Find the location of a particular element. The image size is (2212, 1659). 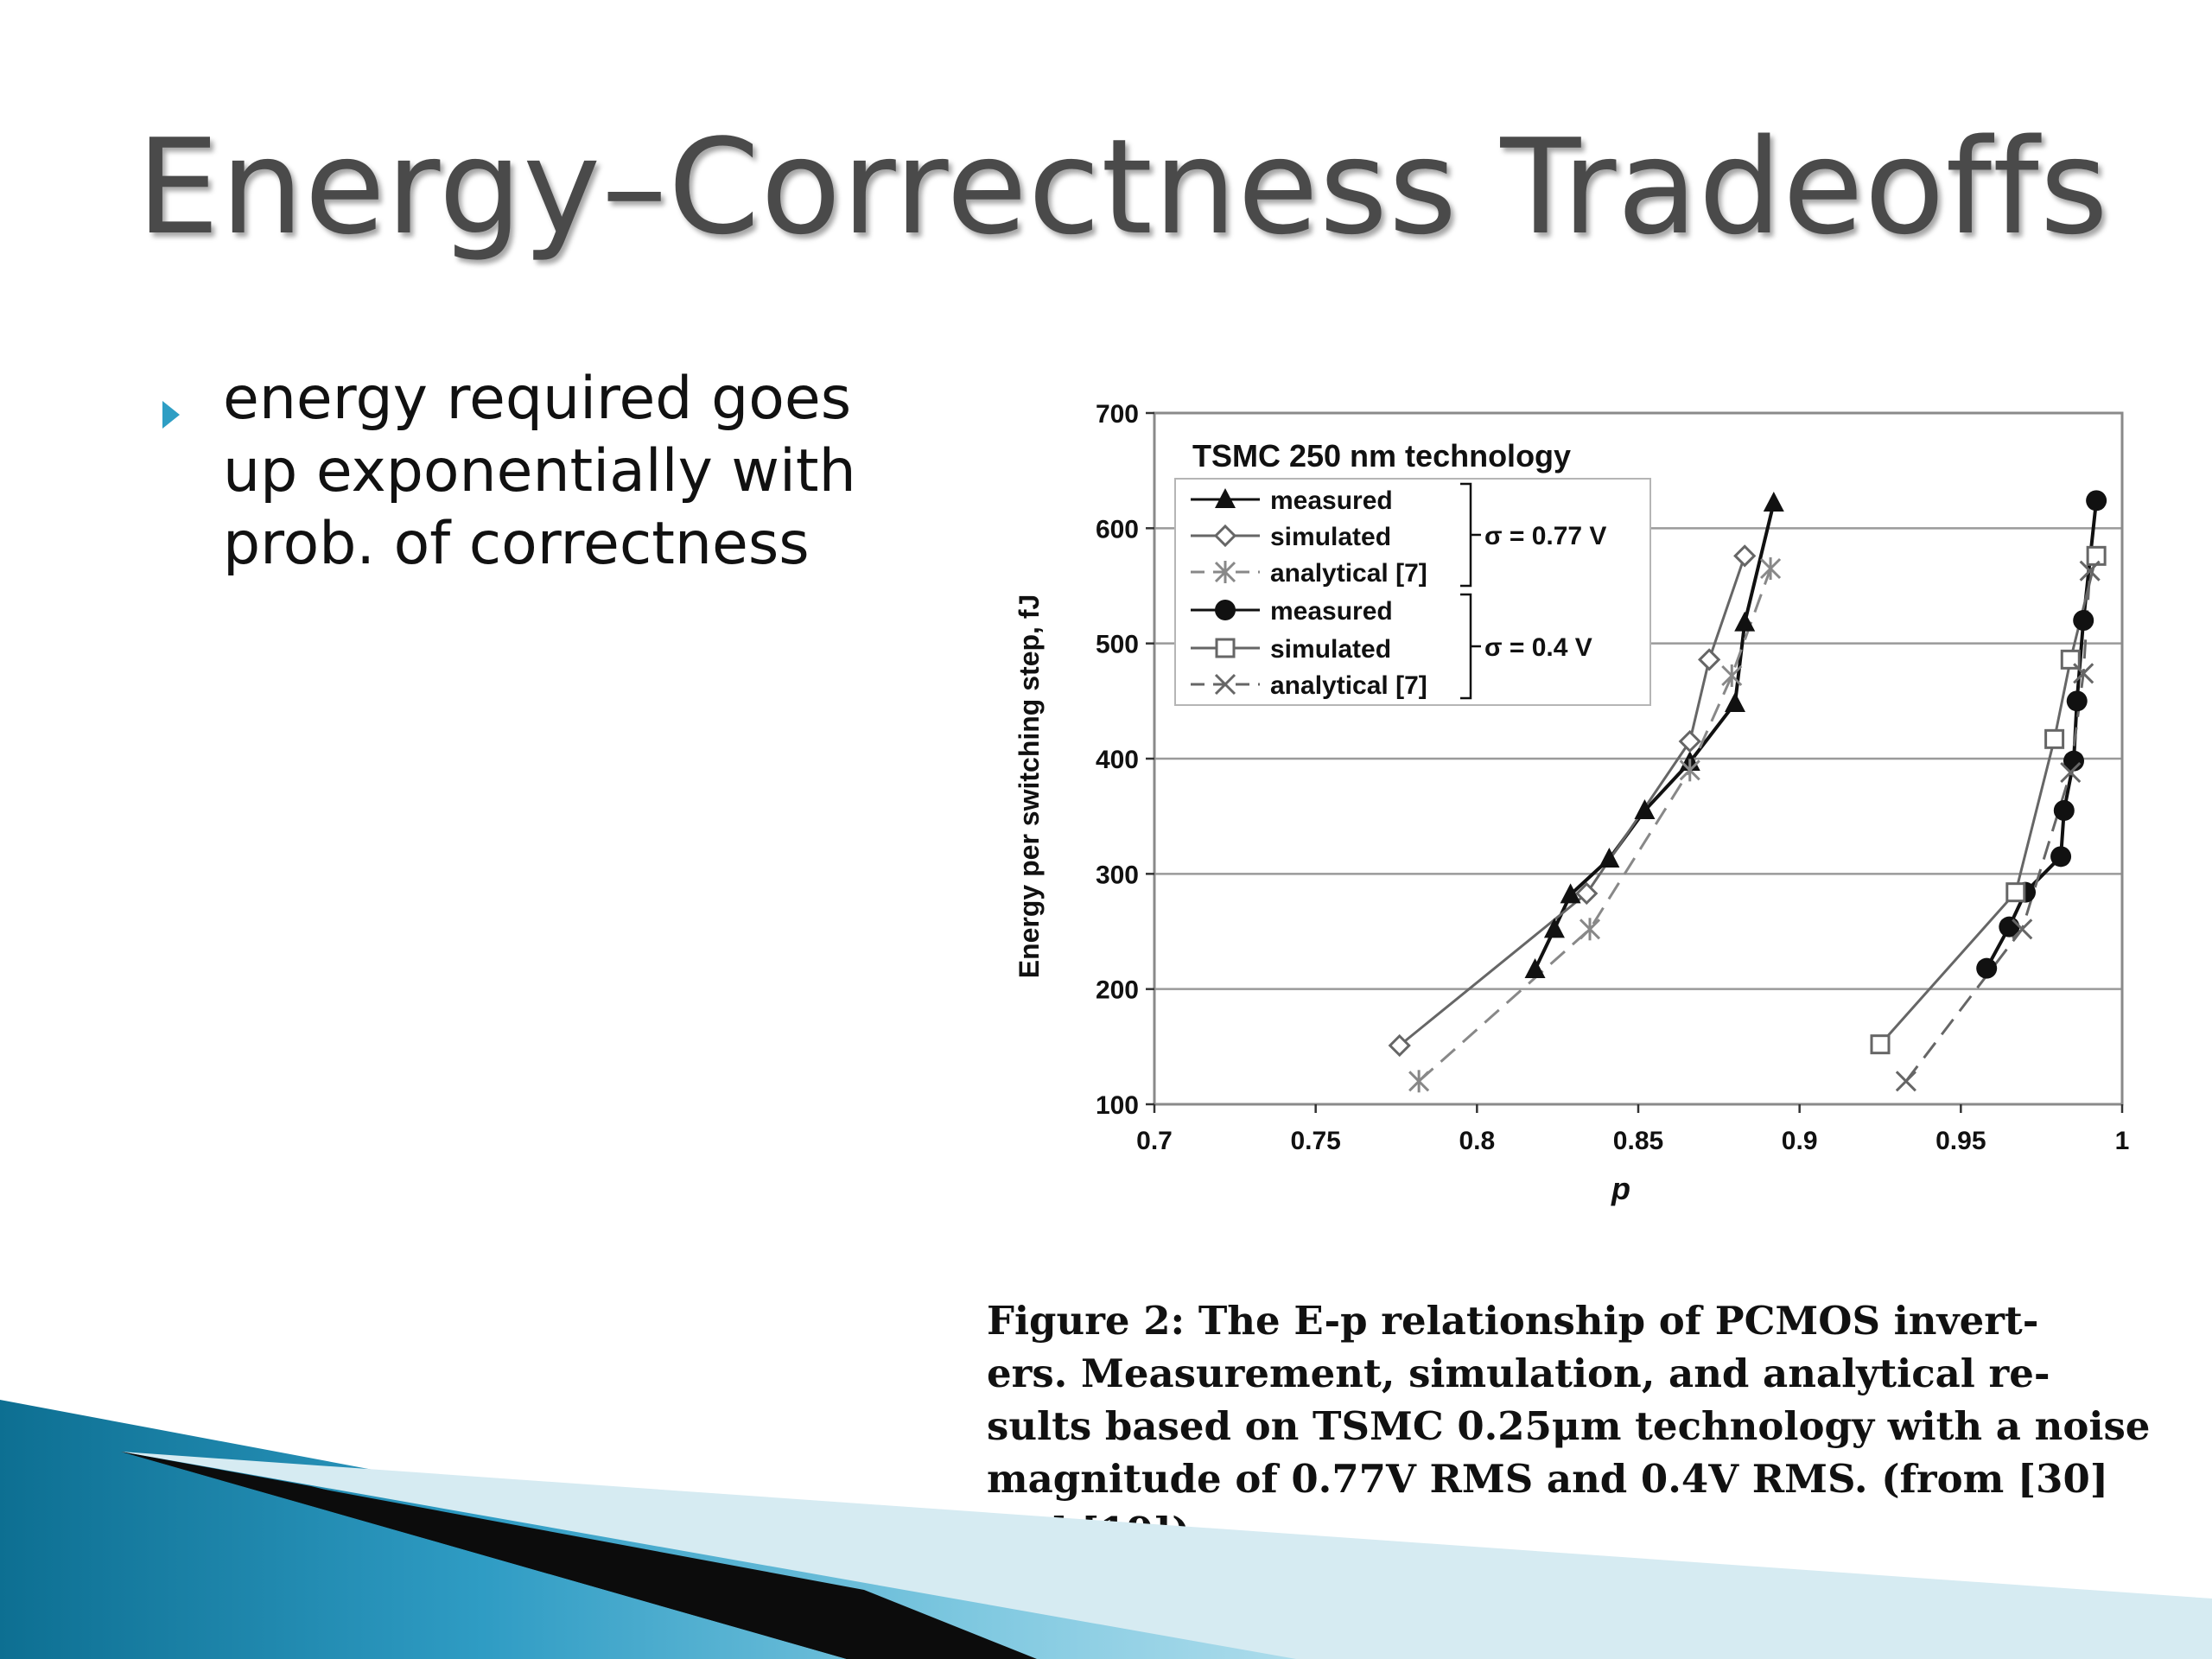

y-axis-label: Energy per switching step, fJ is located at coordinates (1029, 786).